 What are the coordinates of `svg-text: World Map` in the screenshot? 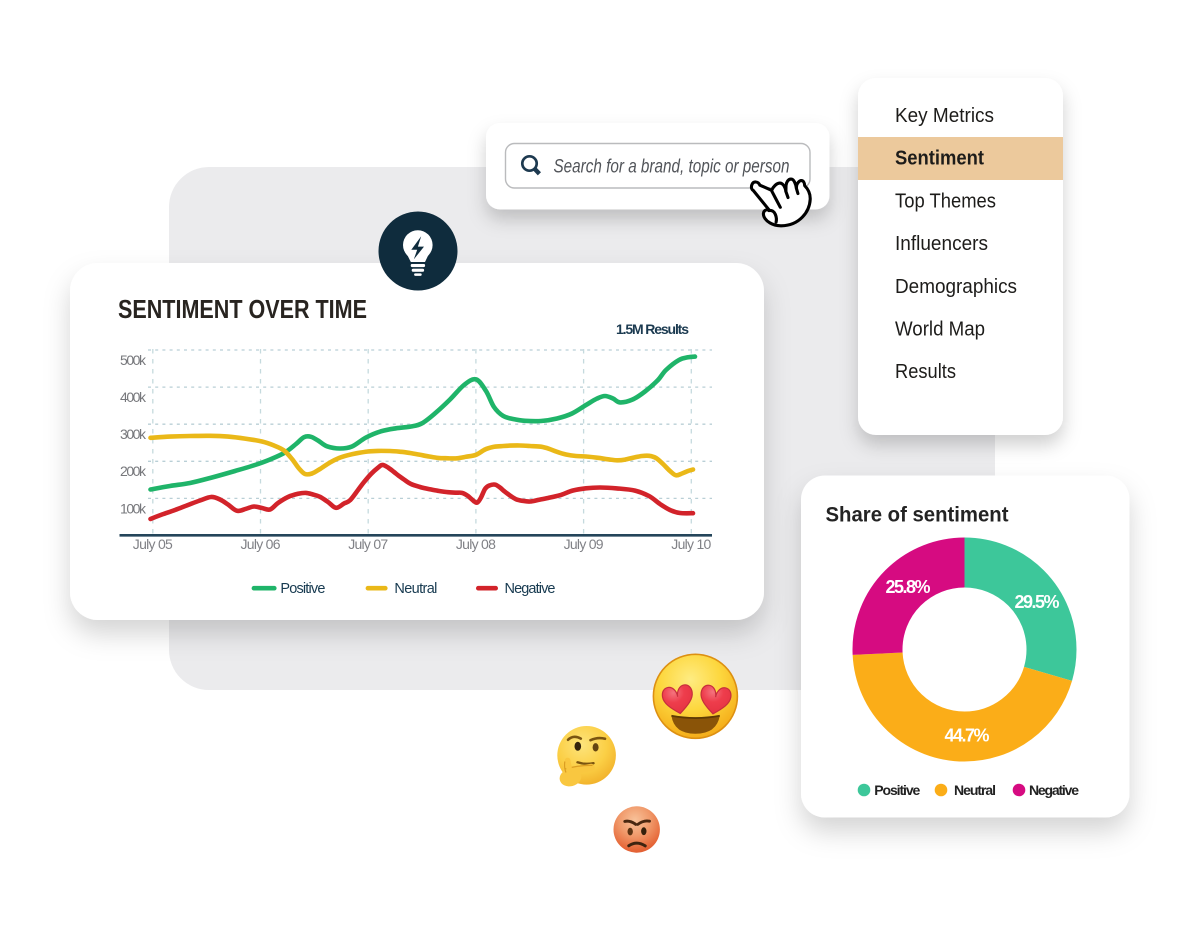 It's located at (940, 330).